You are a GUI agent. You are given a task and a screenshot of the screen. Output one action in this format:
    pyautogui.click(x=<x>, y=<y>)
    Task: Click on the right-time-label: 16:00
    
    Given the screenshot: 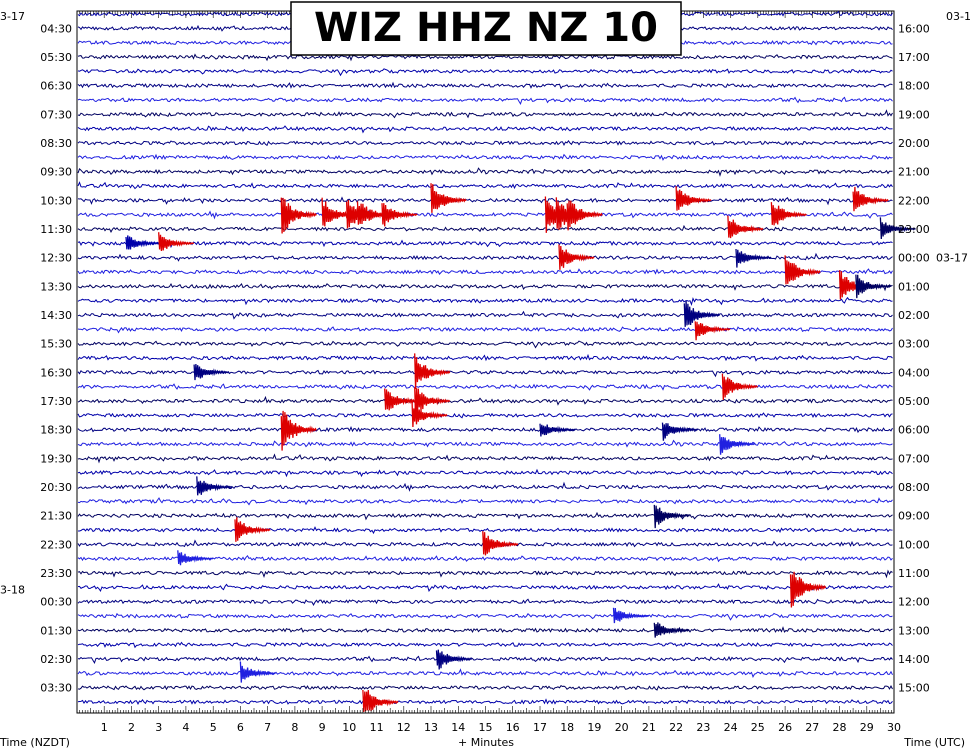 What is the action you would take?
    pyautogui.click(x=914, y=28)
    